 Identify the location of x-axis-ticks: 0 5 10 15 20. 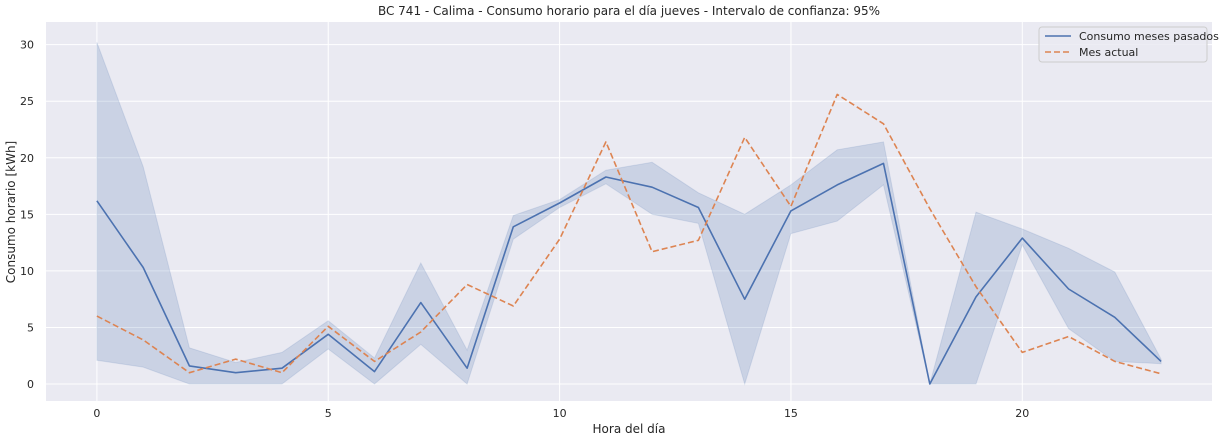
(561, 413).